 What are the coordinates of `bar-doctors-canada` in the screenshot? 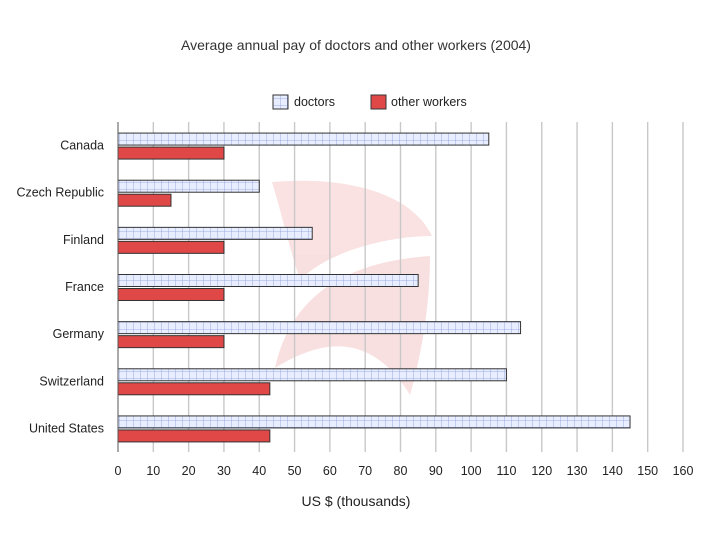 It's located at (303, 139).